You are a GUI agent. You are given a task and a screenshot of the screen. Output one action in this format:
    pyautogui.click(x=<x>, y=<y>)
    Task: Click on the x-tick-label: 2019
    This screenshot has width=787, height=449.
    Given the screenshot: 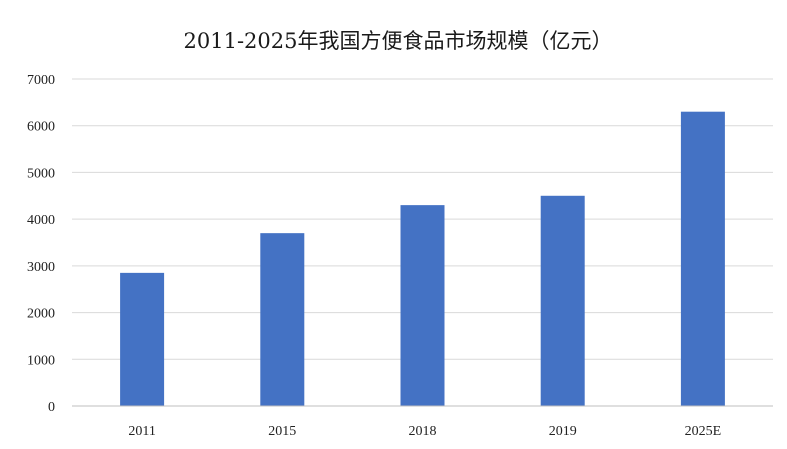 What is the action you would take?
    pyautogui.click(x=563, y=431)
    